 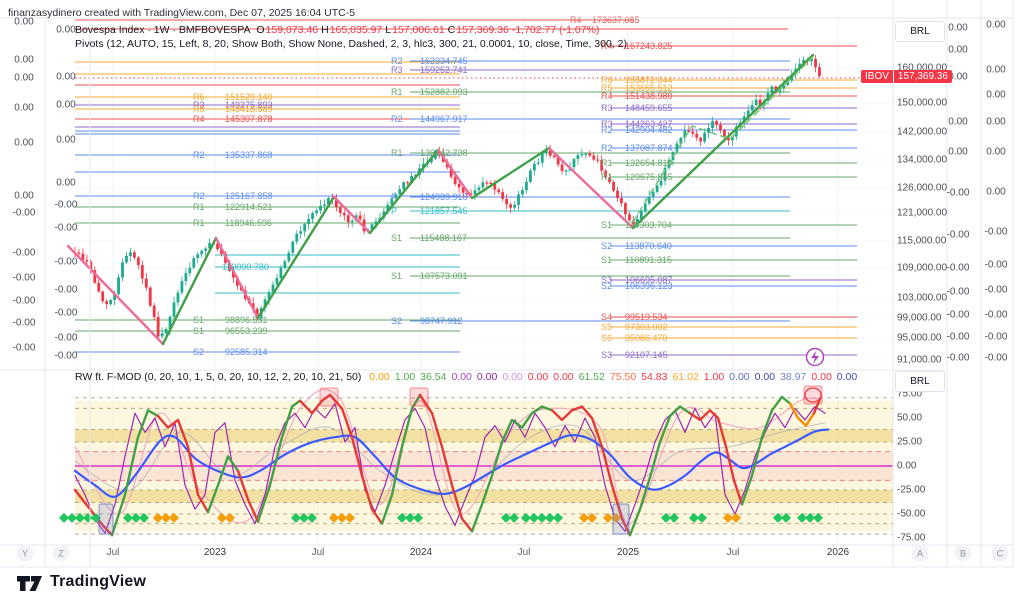 What do you see at coordinates (1000, 553) in the screenshot?
I see `timeframe-button-c: C` at bounding box center [1000, 553].